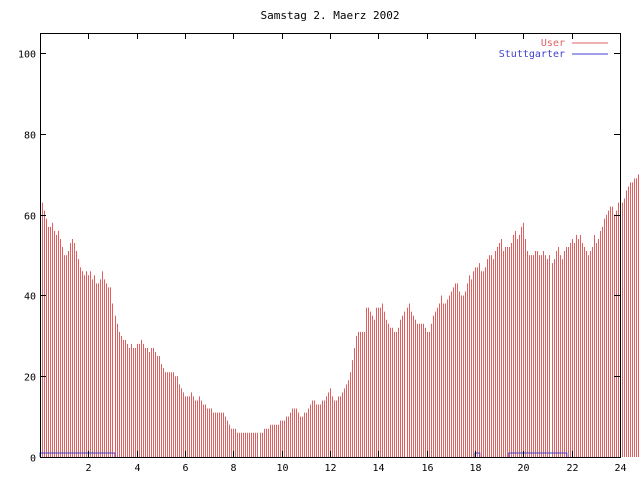 The height and width of the screenshot is (480, 640). What do you see at coordinates (282, 468) in the screenshot?
I see `x-tick-label: 10` at bounding box center [282, 468].